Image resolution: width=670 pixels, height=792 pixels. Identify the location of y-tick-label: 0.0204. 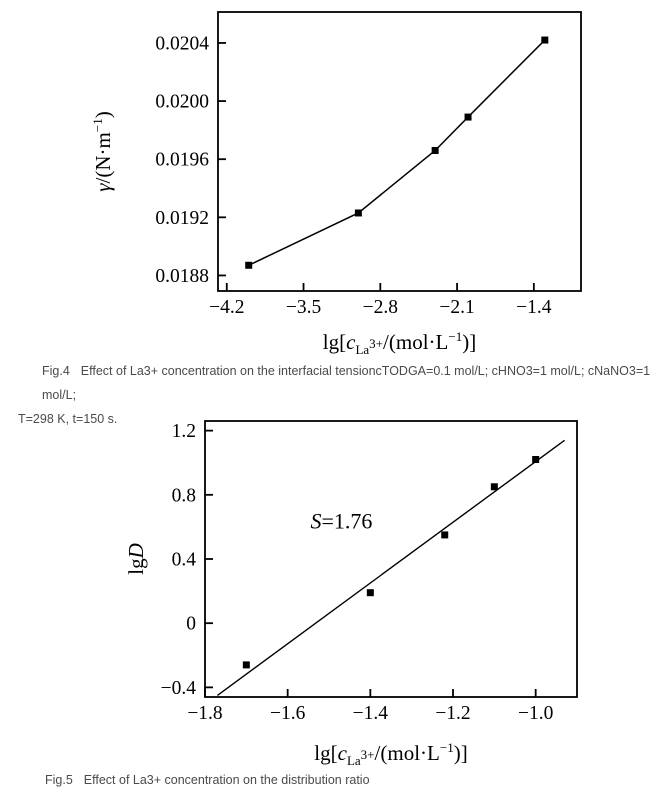
(182, 43).